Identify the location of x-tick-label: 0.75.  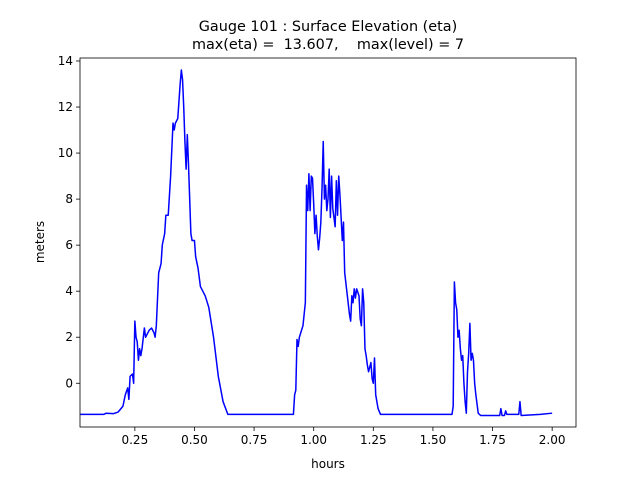
(254, 440).